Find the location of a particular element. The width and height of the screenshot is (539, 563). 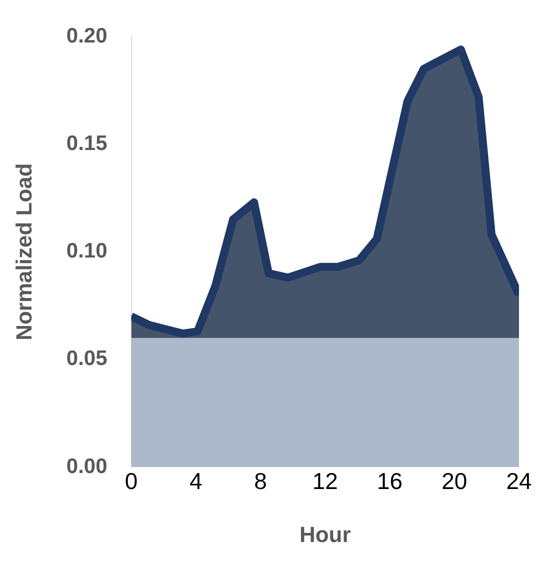

y-tick-label: 0.05 is located at coordinates (87, 358).